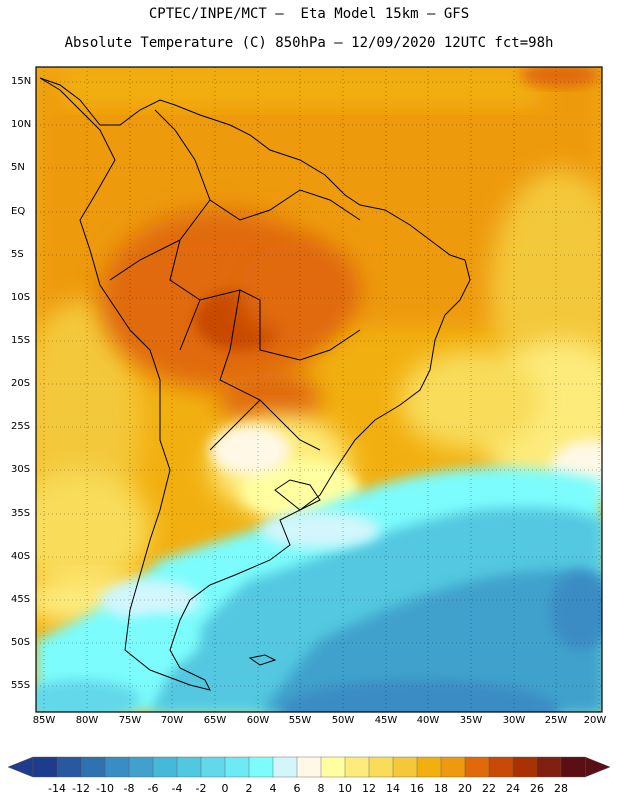  Describe the element at coordinates (393, 788) in the screenshot. I see `colorbar-tick-label: 14` at that location.